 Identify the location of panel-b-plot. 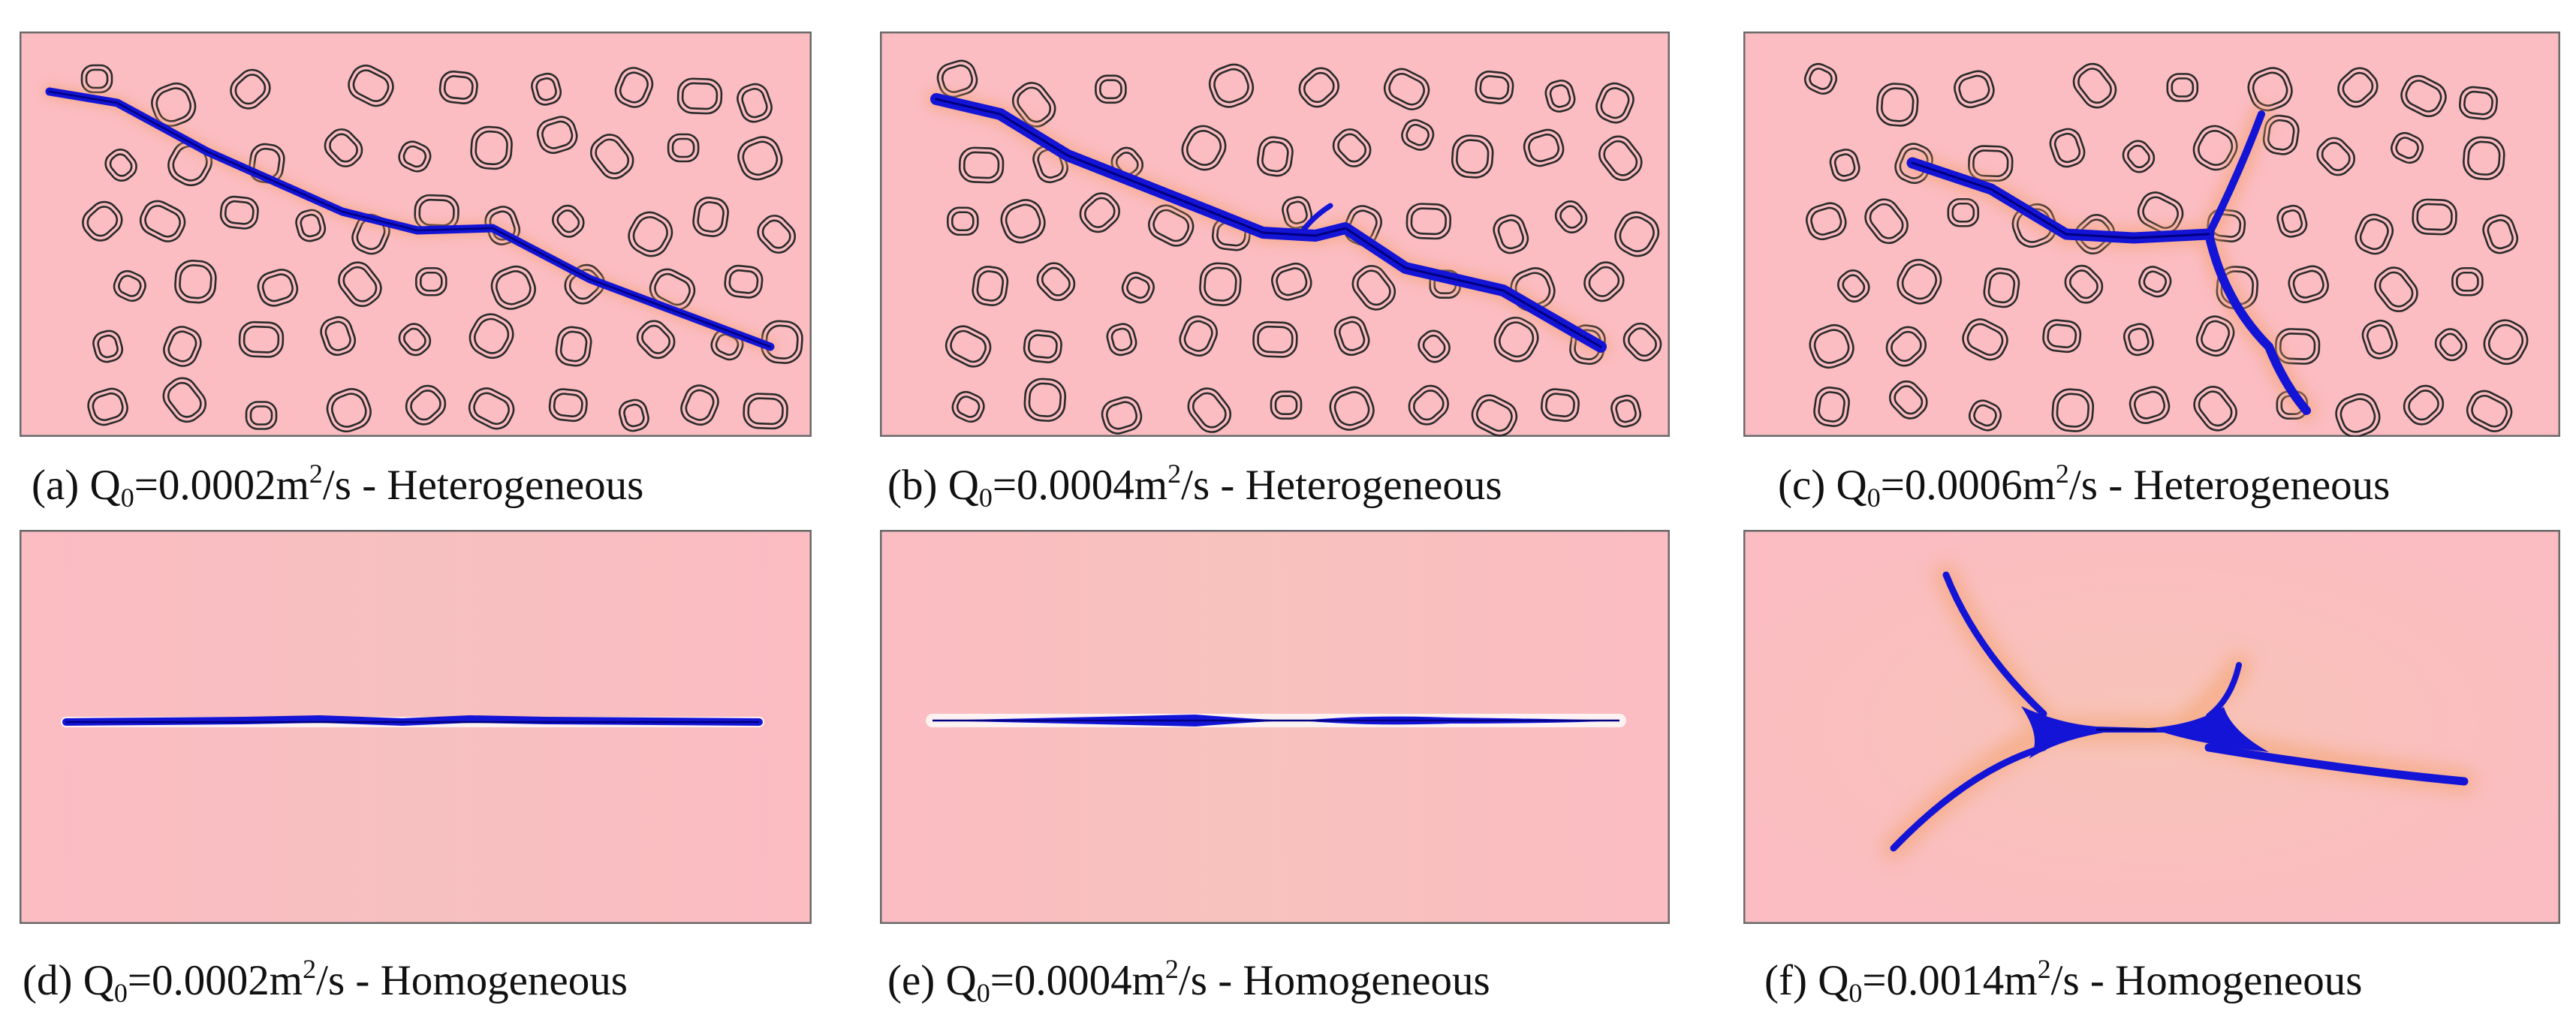
(1275, 234).